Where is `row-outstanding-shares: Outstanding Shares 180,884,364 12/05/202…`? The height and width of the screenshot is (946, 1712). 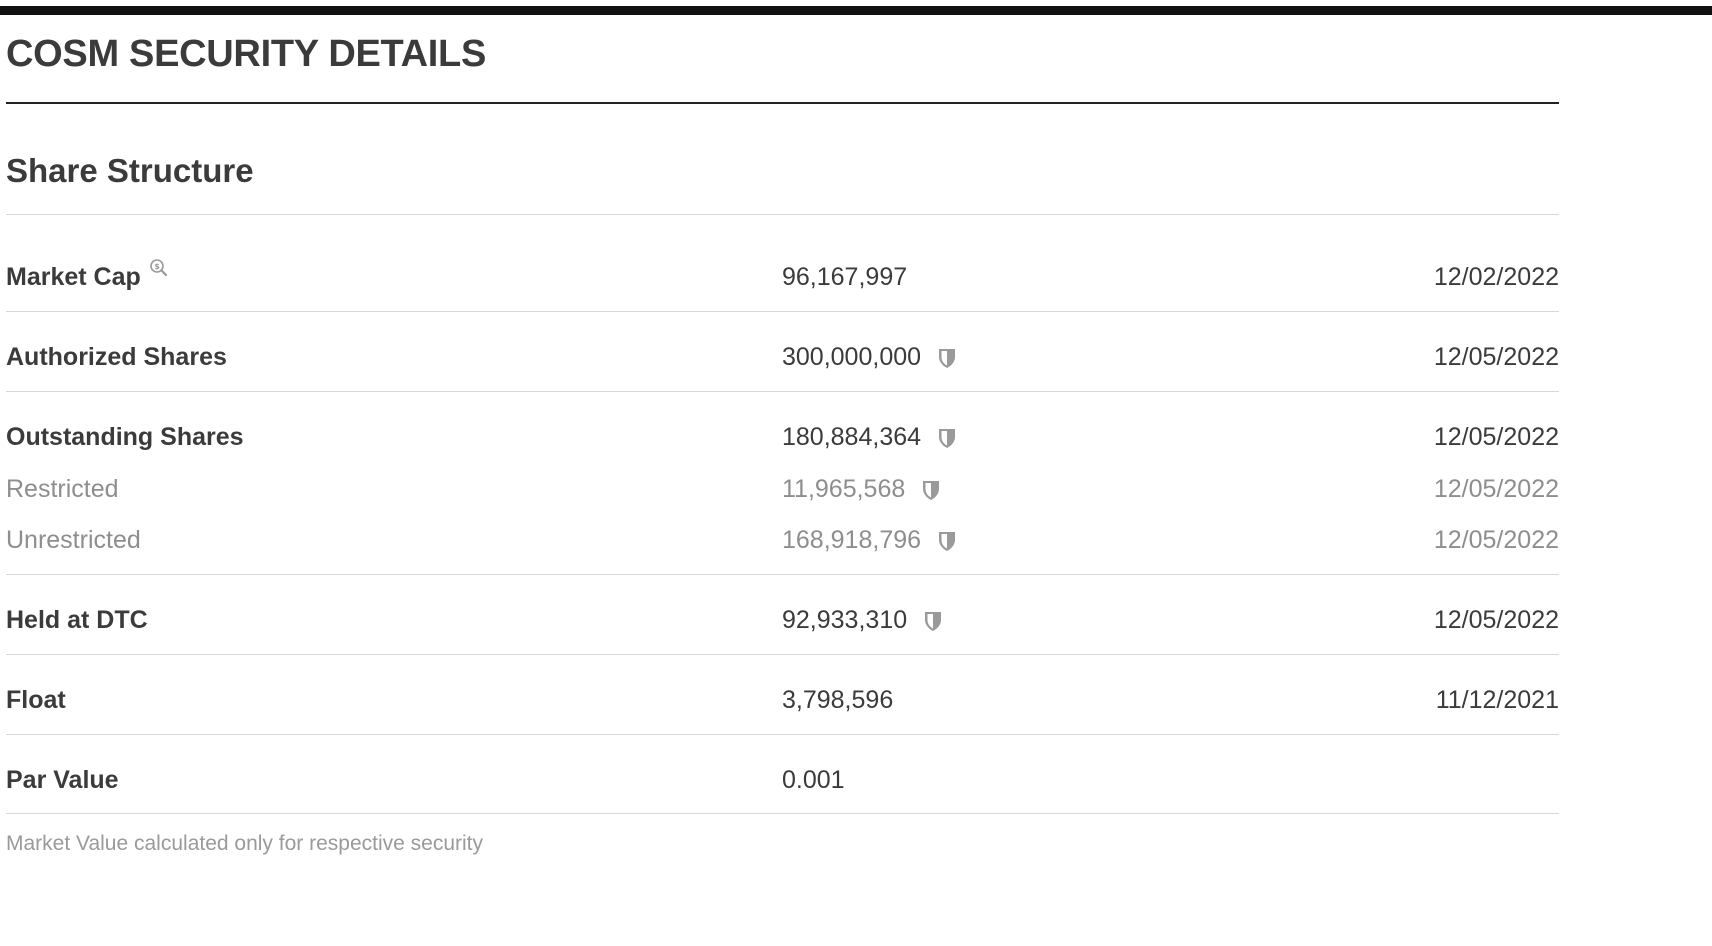 row-outstanding-shares: Outstanding Shares 180,884,364 12/05/202… is located at coordinates (782, 437).